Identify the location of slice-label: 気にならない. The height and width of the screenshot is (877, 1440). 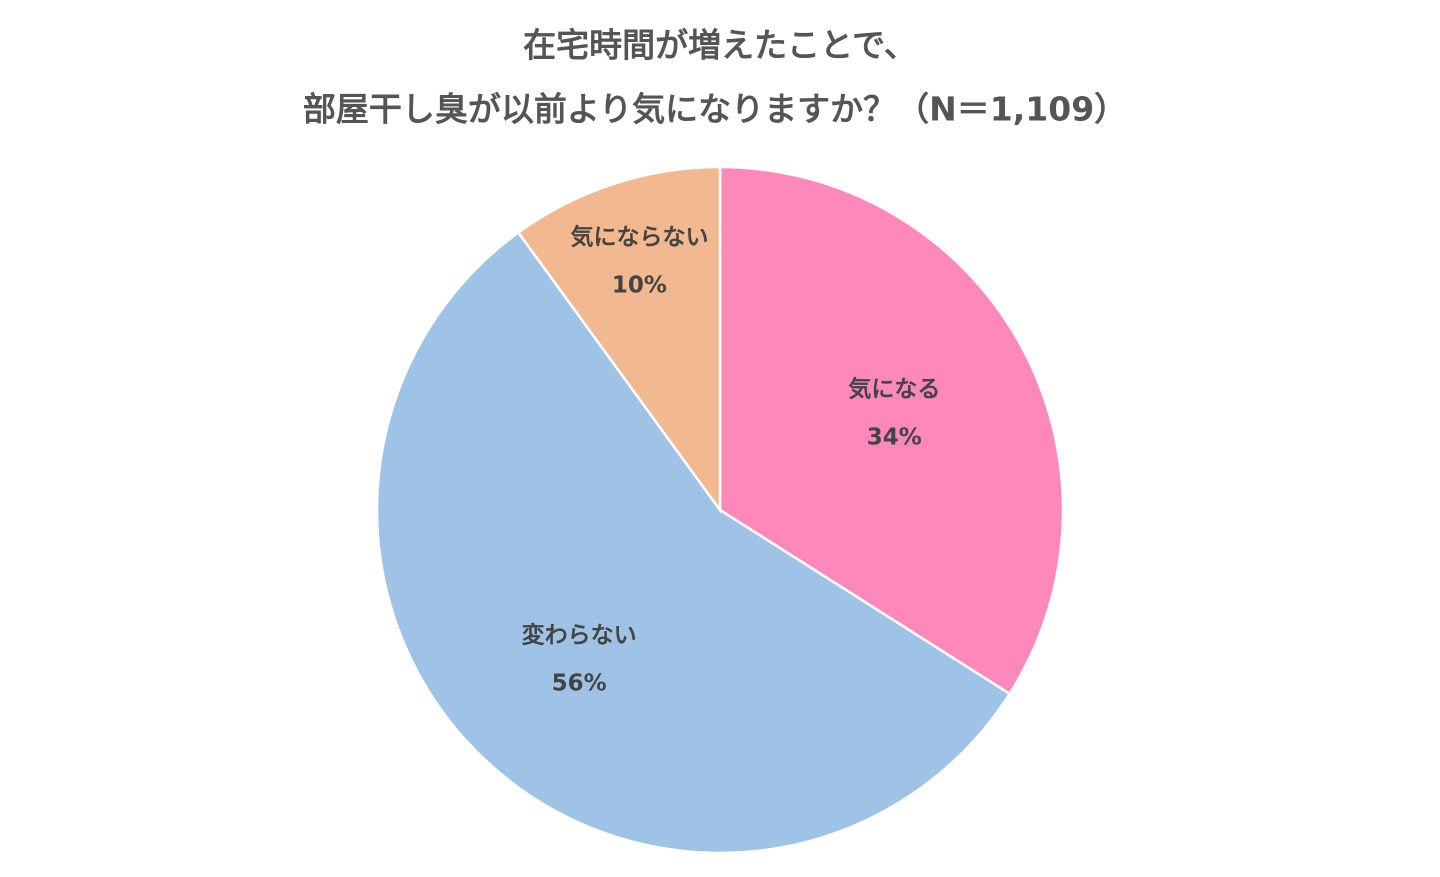
(639, 237).